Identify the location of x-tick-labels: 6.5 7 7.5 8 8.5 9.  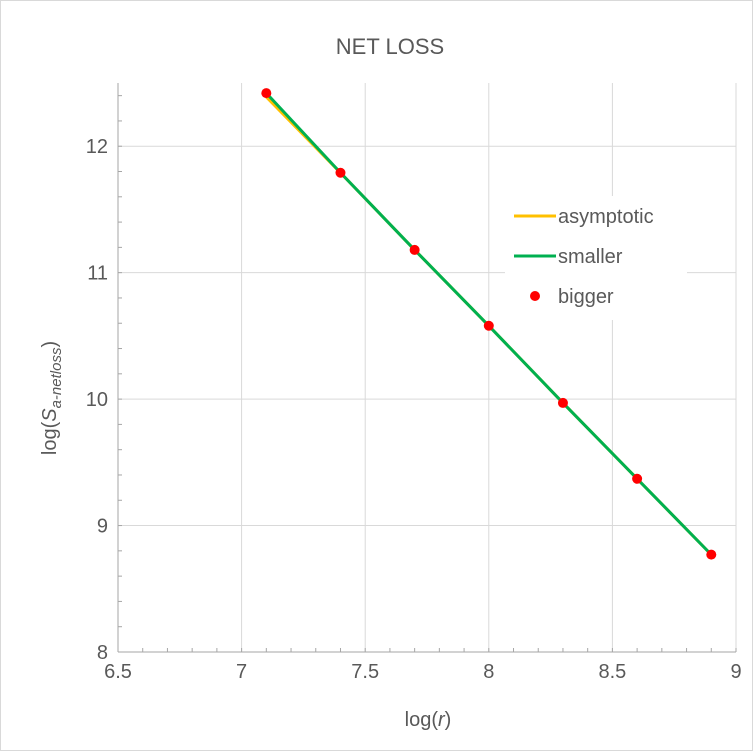
(422, 672).